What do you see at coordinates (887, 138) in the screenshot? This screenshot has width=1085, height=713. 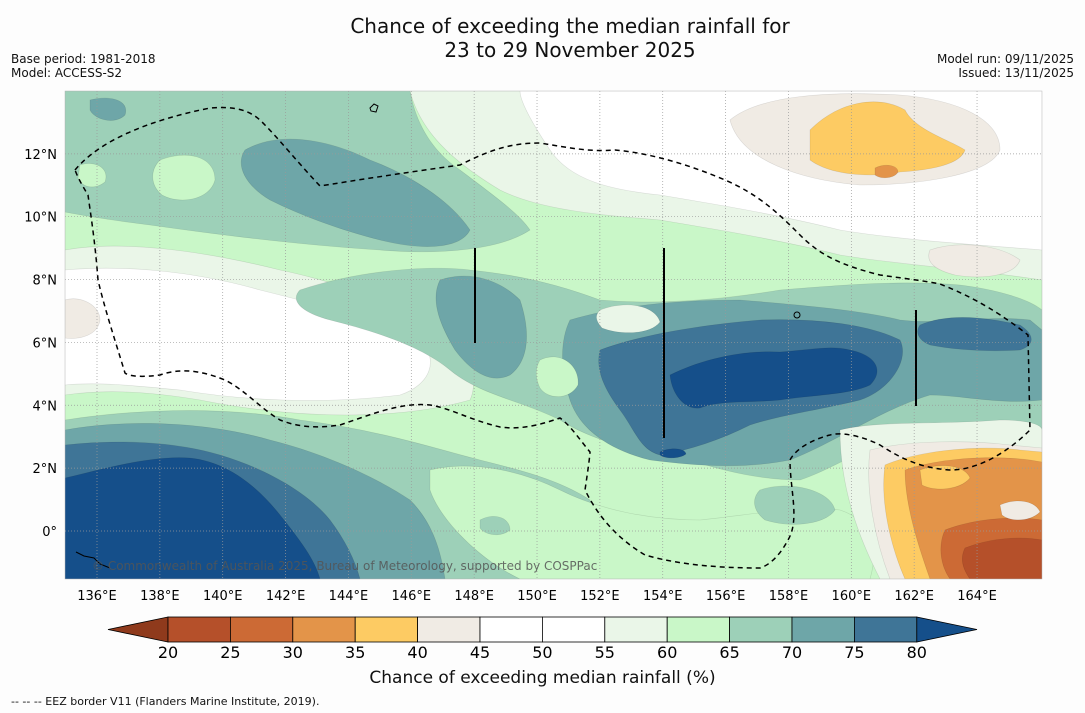 I see `region-35-40-northeast` at bounding box center [887, 138].